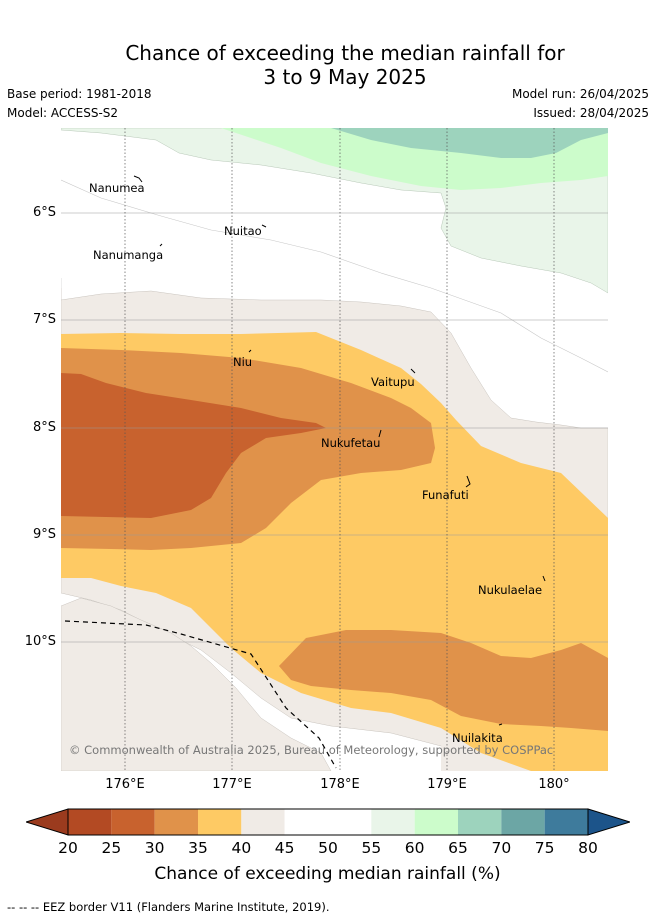  I want to click on model-name: Model: ACCESS-S2, so click(63, 113).